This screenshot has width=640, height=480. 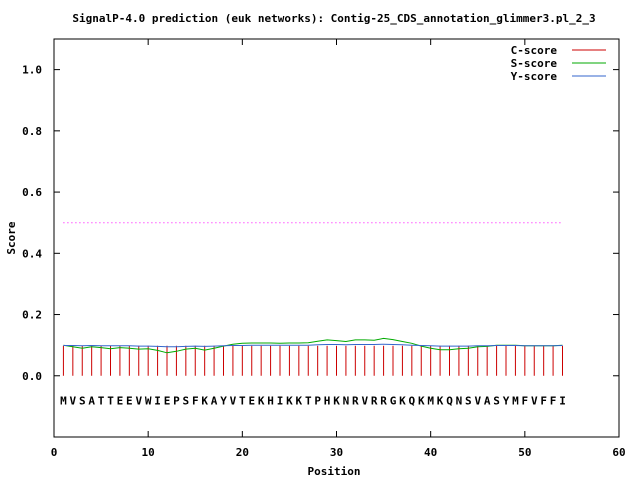 I want to click on y-tick-label: 0.6, so click(x=32, y=192).